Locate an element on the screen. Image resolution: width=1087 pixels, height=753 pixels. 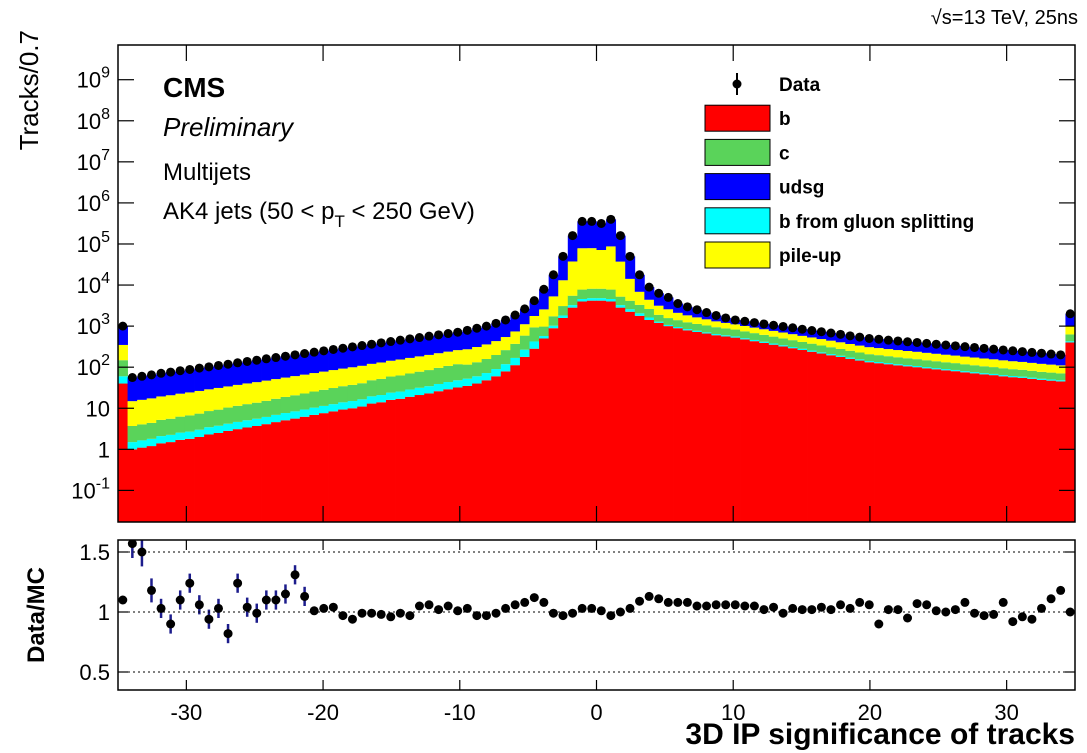
sample-label: Multijets is located at coordinates (207, 172).